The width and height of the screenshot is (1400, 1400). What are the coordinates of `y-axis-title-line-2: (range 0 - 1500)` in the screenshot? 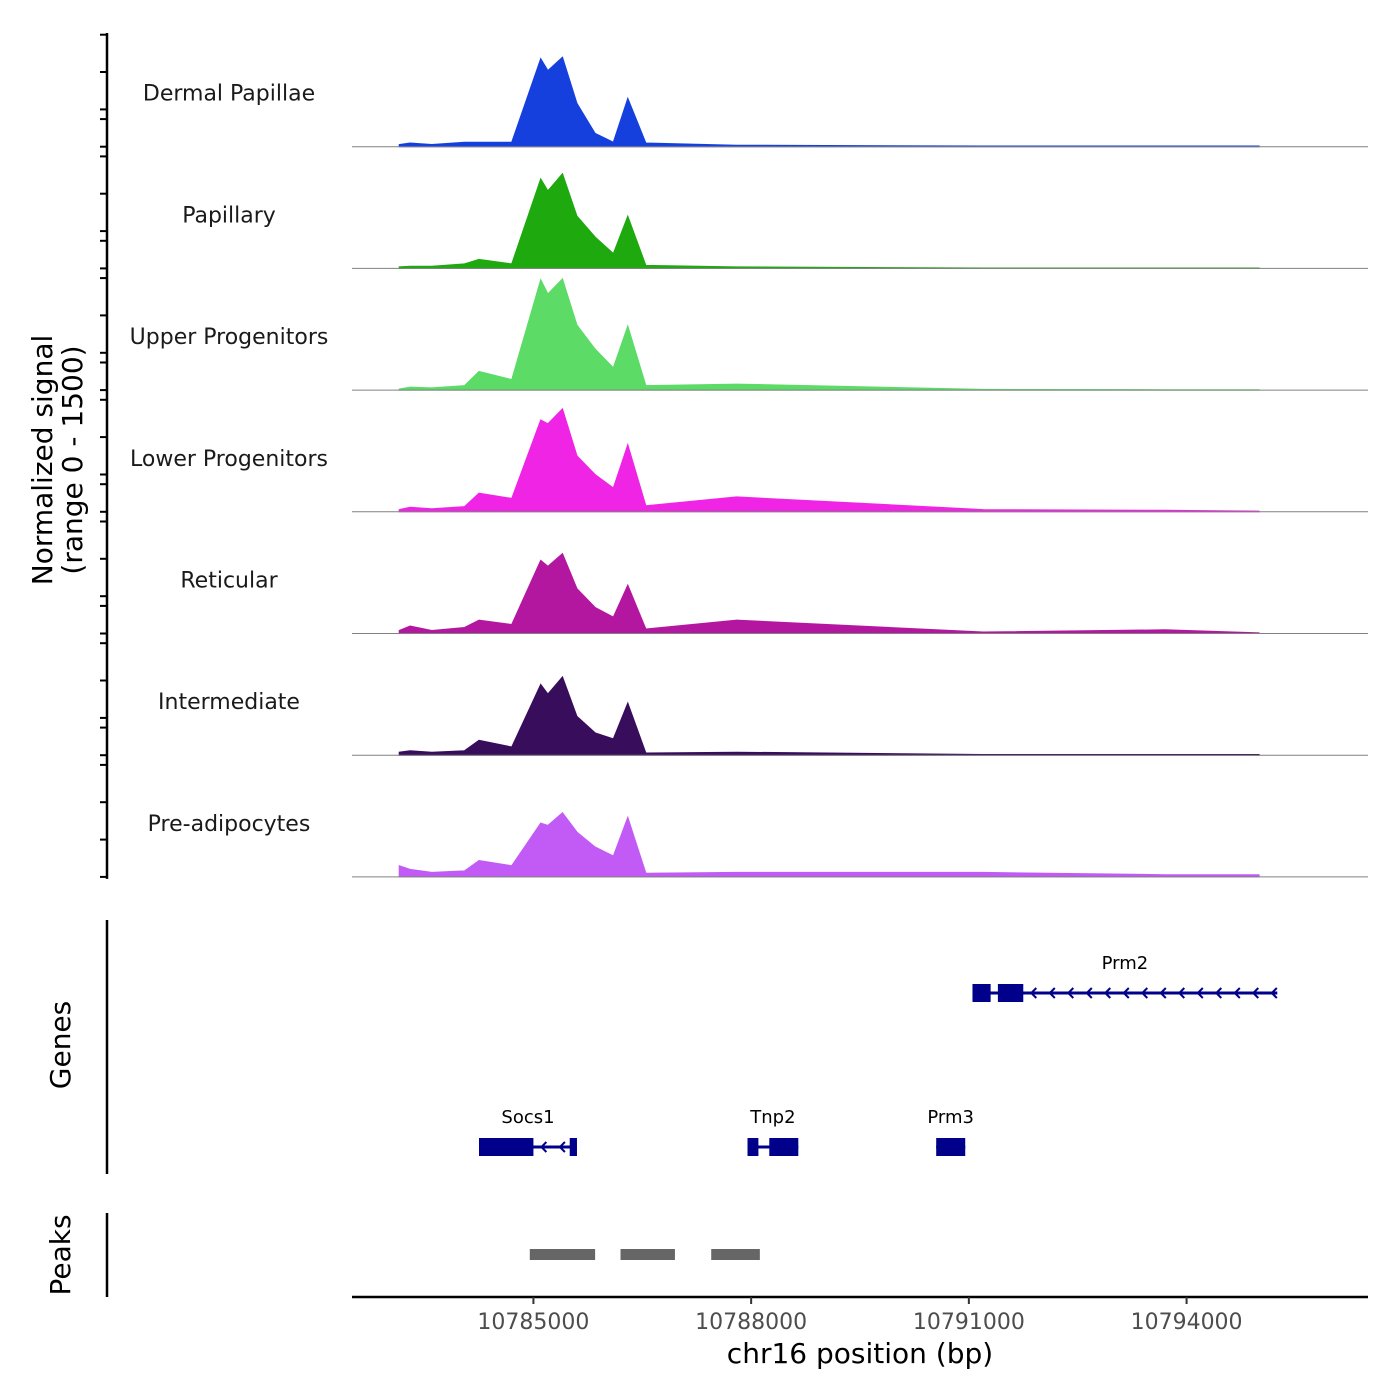 It's located at (72, 459).